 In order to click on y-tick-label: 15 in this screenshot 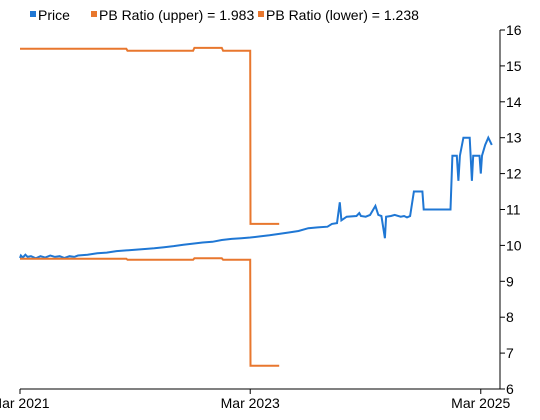, I will do `click(514, 66)`.